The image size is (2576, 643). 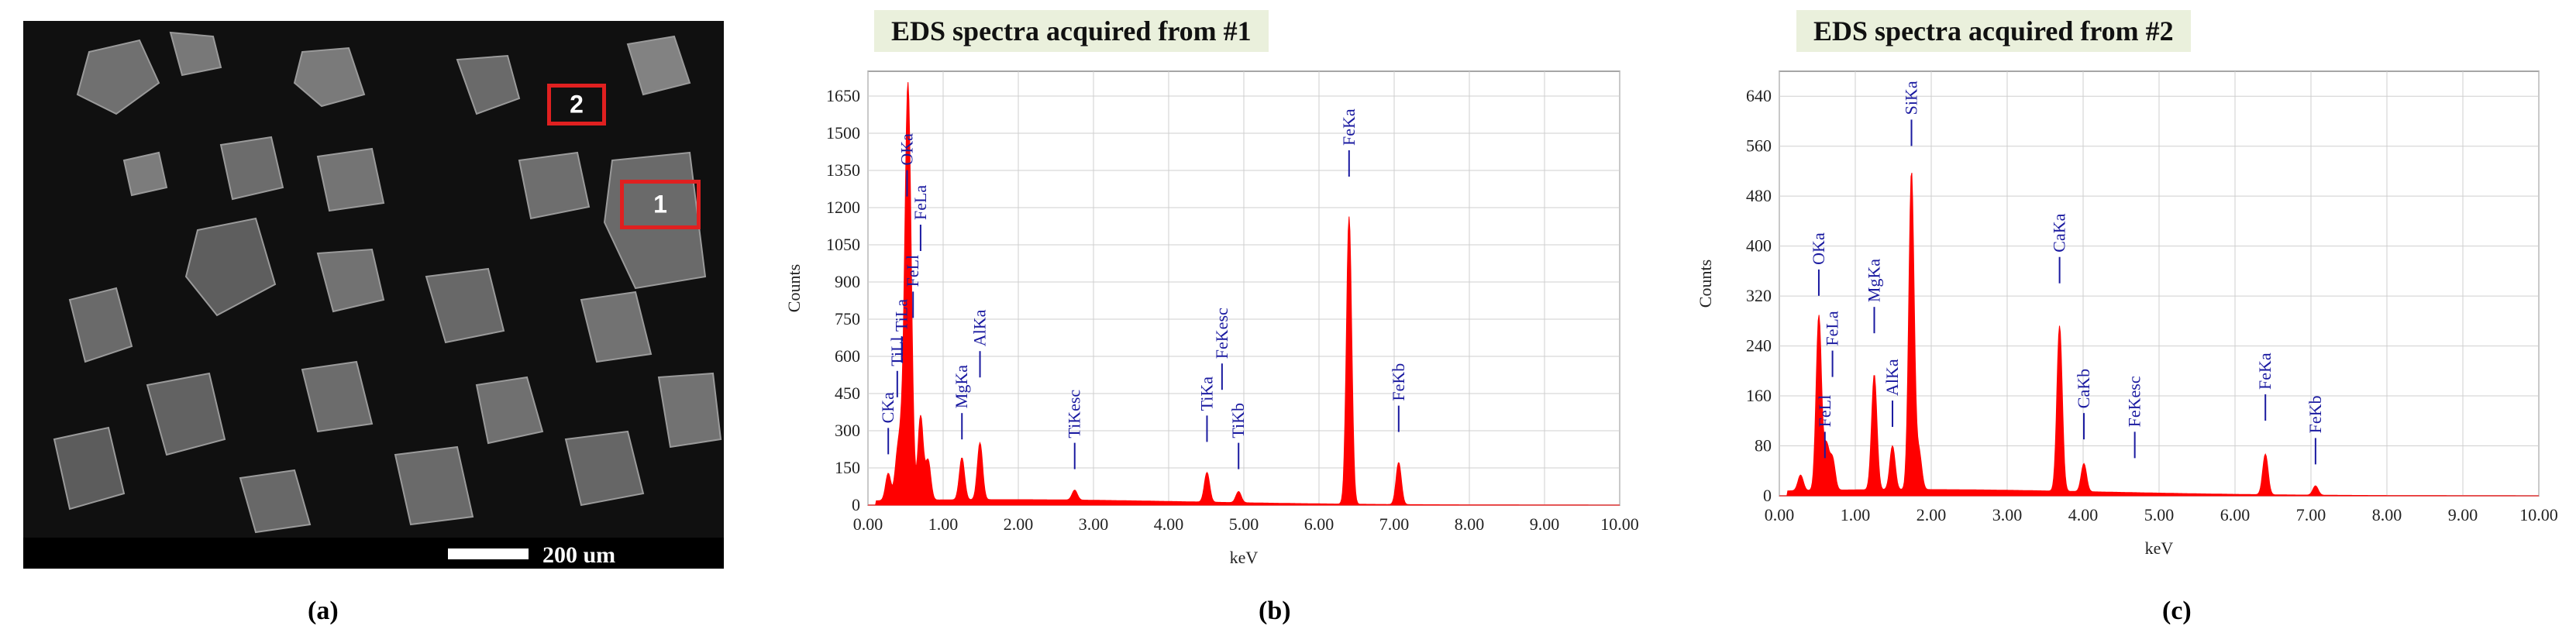 What do you see at coordinates (1244, 524) in the screenshot?
I see `chart-1-x-tick-label: 5.00` at bounding box center [1244, 524].